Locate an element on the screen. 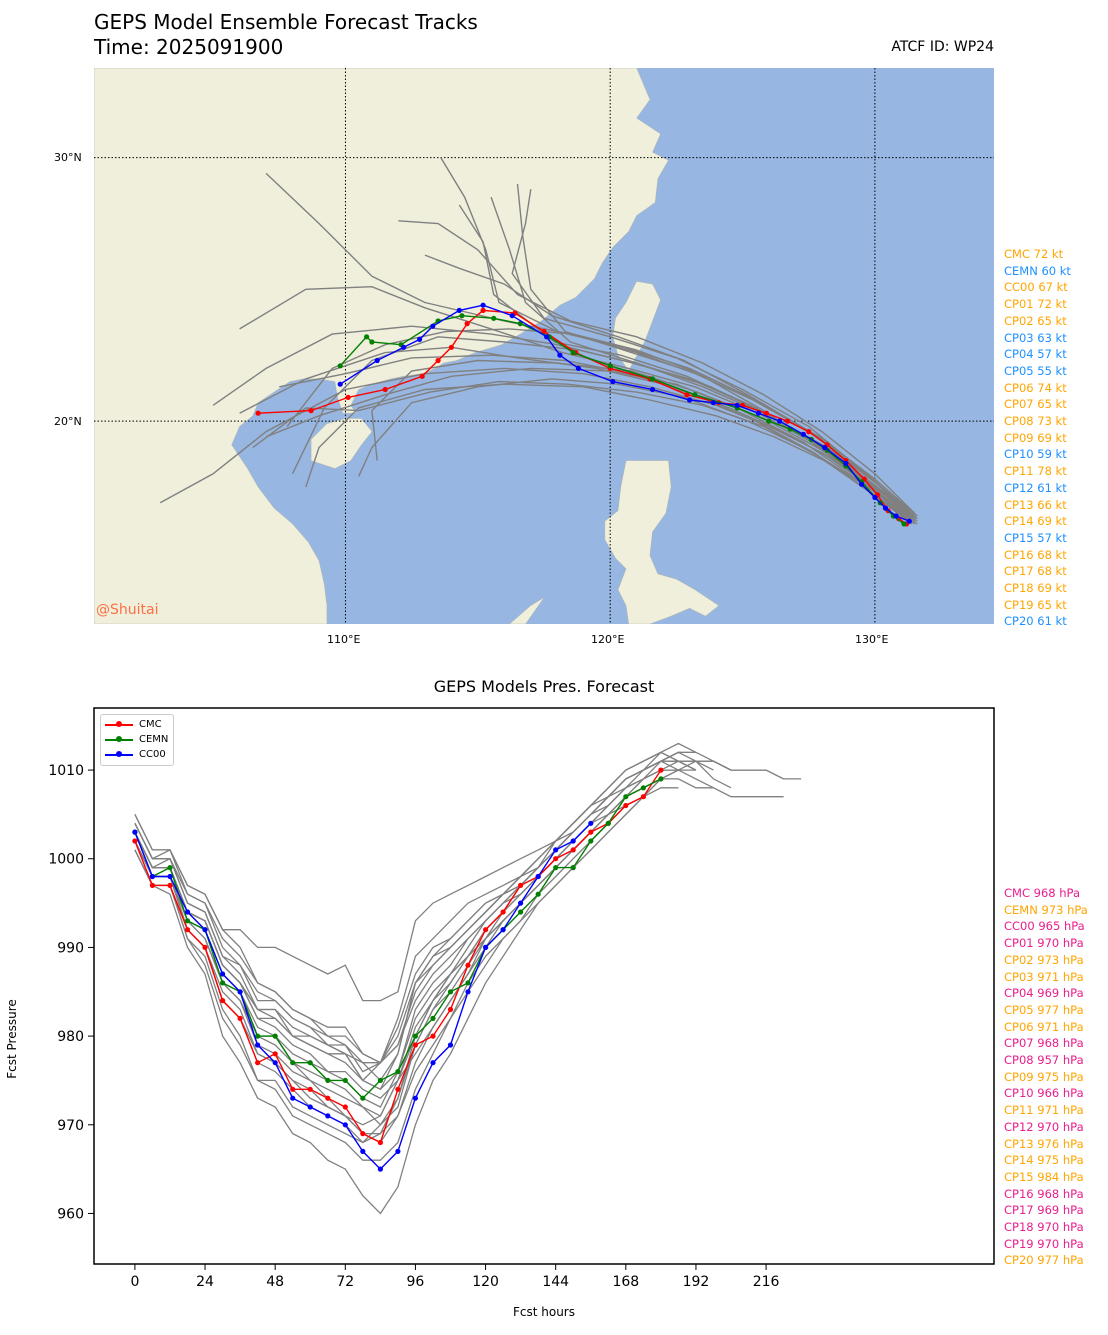 The image size is (1108, 1335). x-tick-label-216: 216 is located at coordinates (766, 1282).